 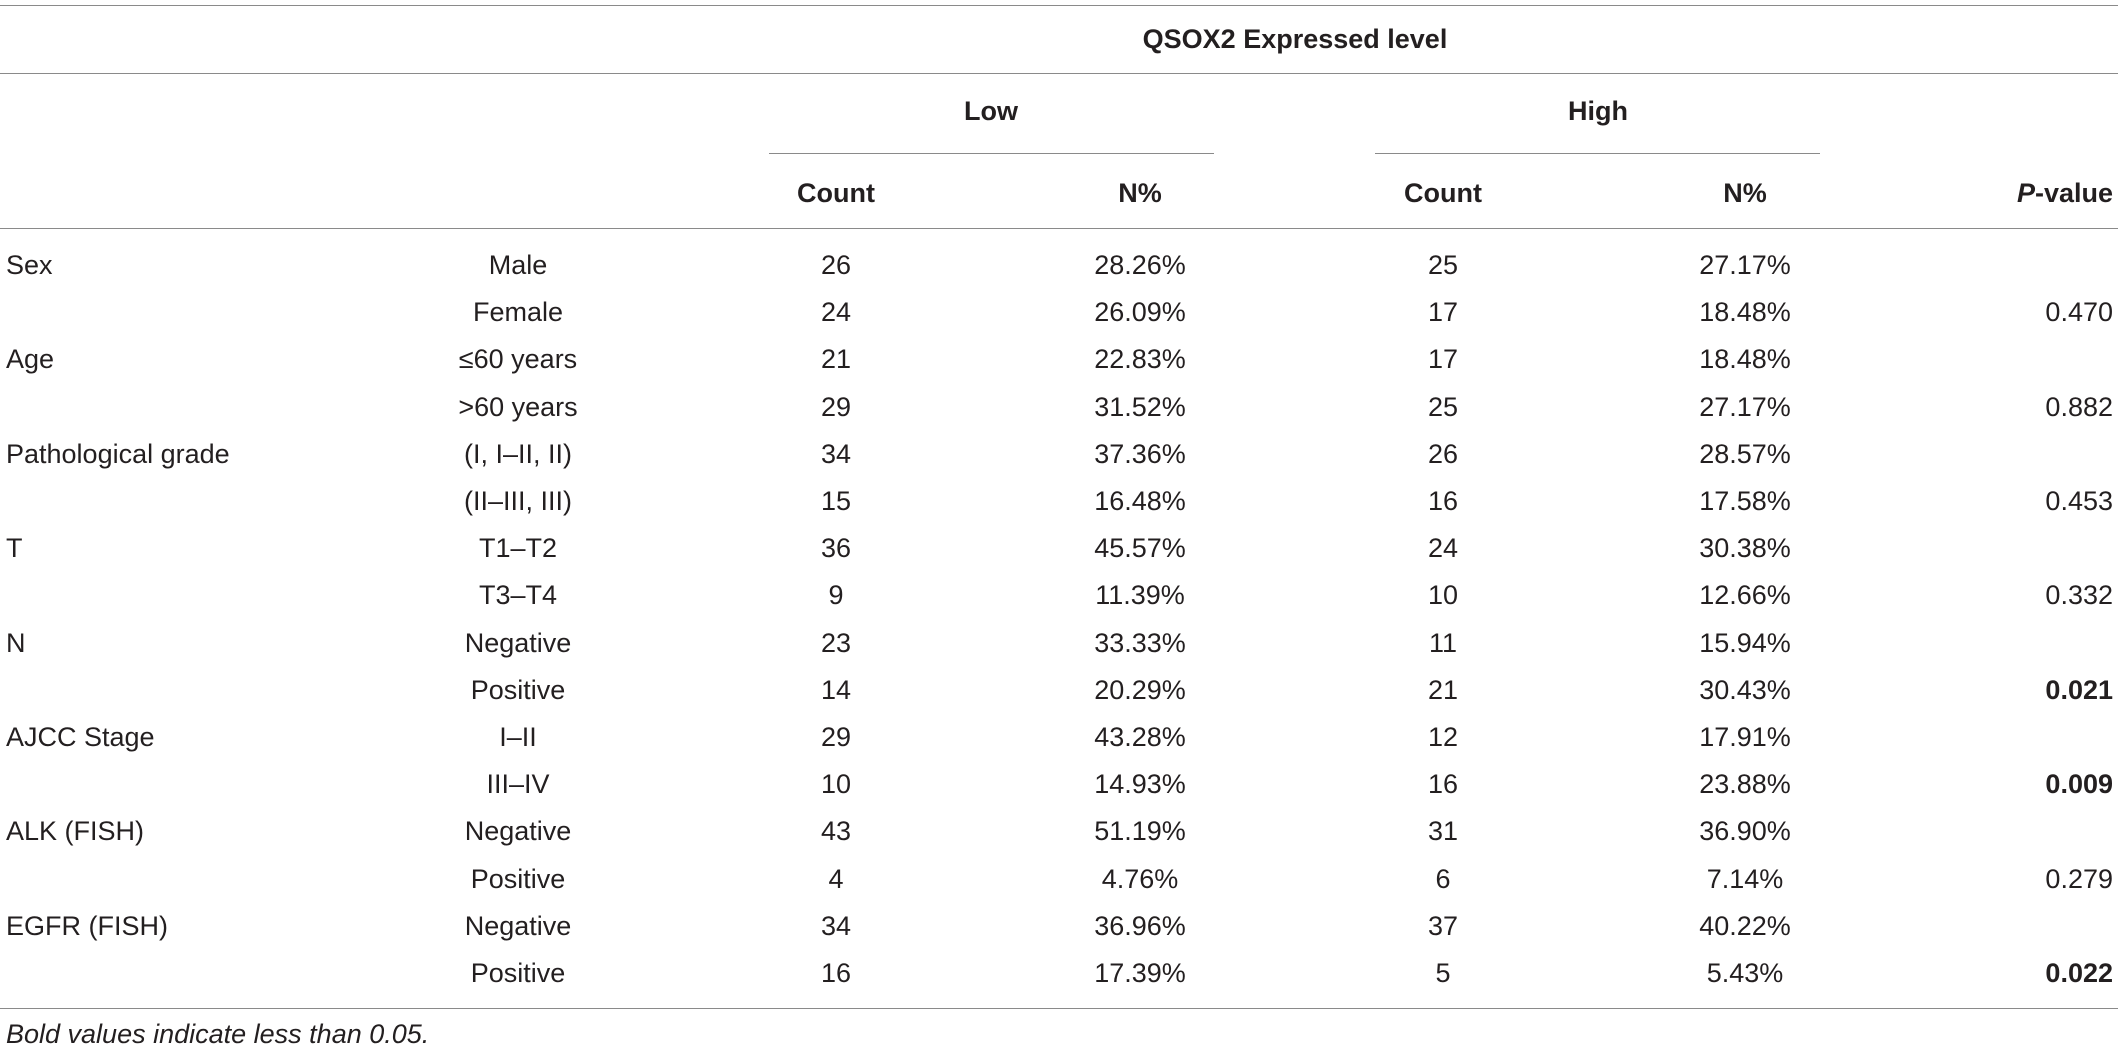 What do you see at coordinates (1059, 5) in the screenshot?
I see `top-rule` at bounding box center [1059, 5].